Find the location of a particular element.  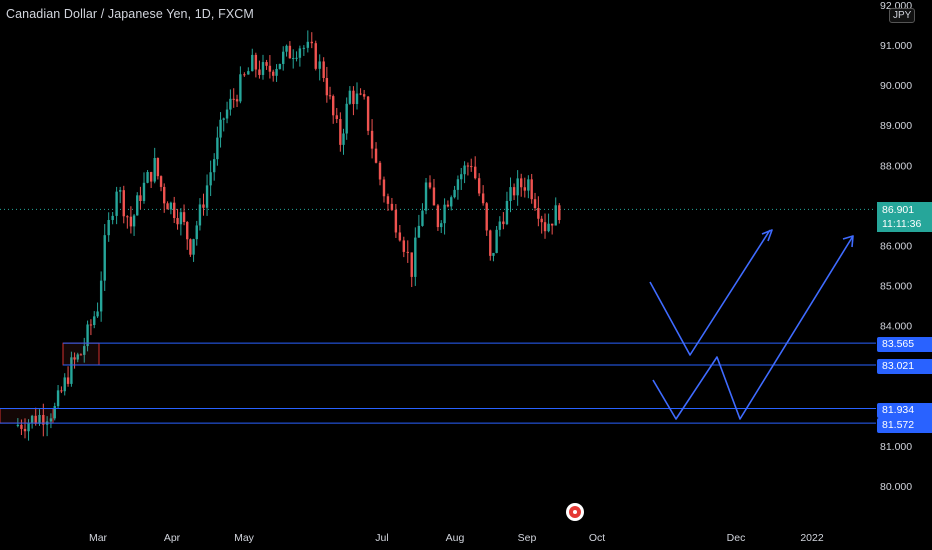

price-tick: 88.000 is located at coordinates (896, 166).